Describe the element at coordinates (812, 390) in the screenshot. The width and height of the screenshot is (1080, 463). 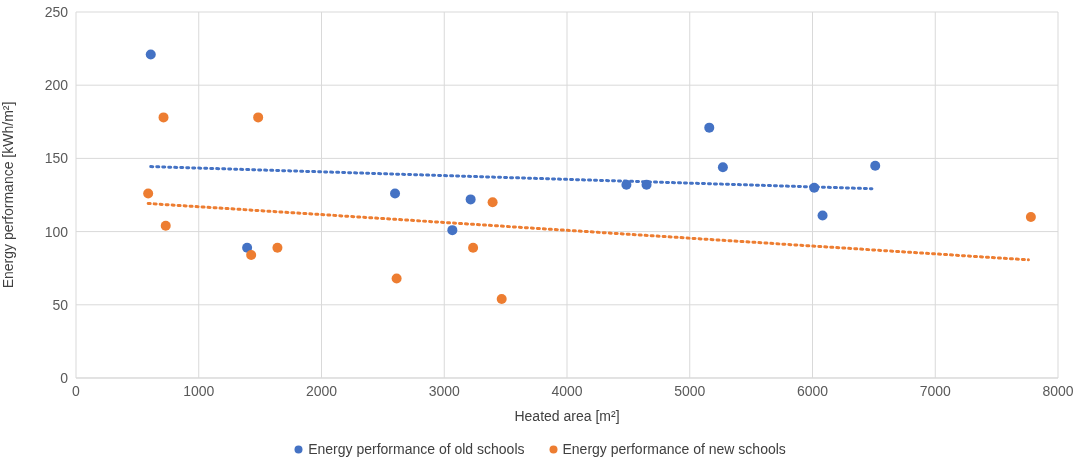
I see `x-tick-label: 6000` at that location.